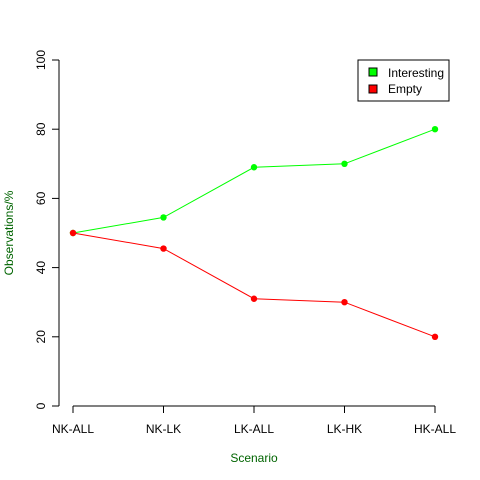 The height and width of the screenshot is (480, 480). What do you see at coordinates (435, 429) in the screenshot?
I see `x-tick-label: HK-ALL` at bounding box center [435, 429].